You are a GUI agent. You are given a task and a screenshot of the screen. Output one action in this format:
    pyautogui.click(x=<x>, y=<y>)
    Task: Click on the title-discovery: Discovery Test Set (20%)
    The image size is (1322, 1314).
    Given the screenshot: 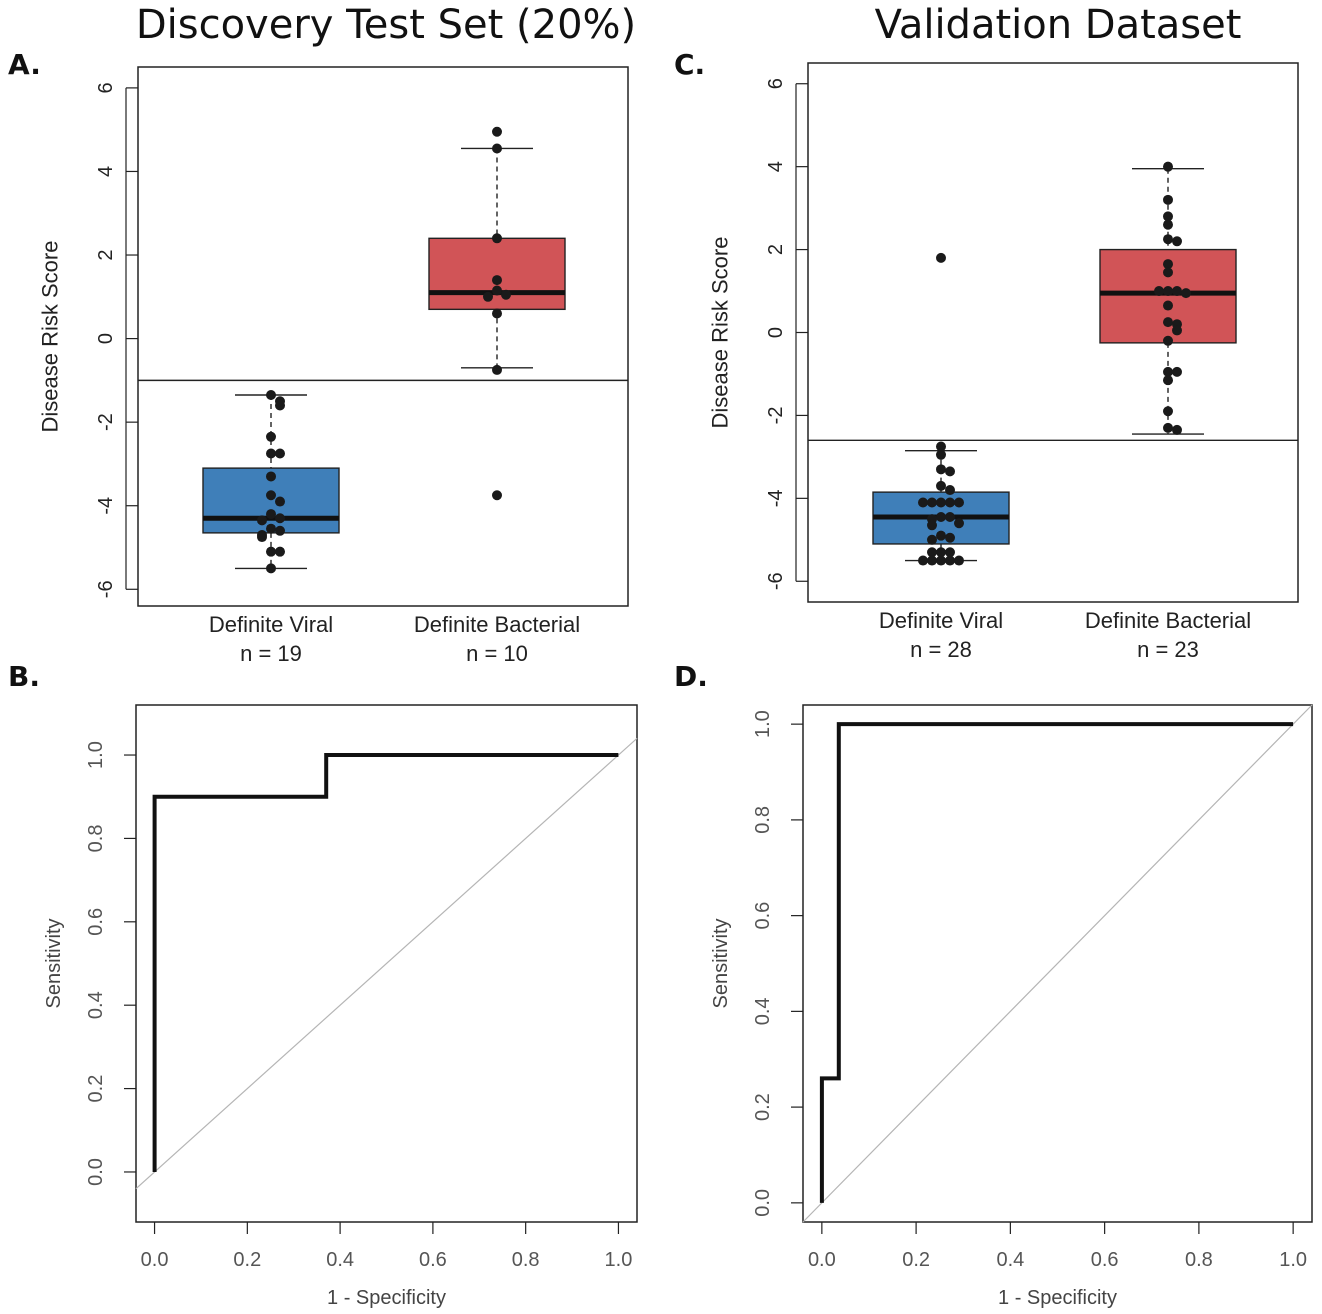 What is the action you would take?
    pyautogui.click(x=386, y=25)
    